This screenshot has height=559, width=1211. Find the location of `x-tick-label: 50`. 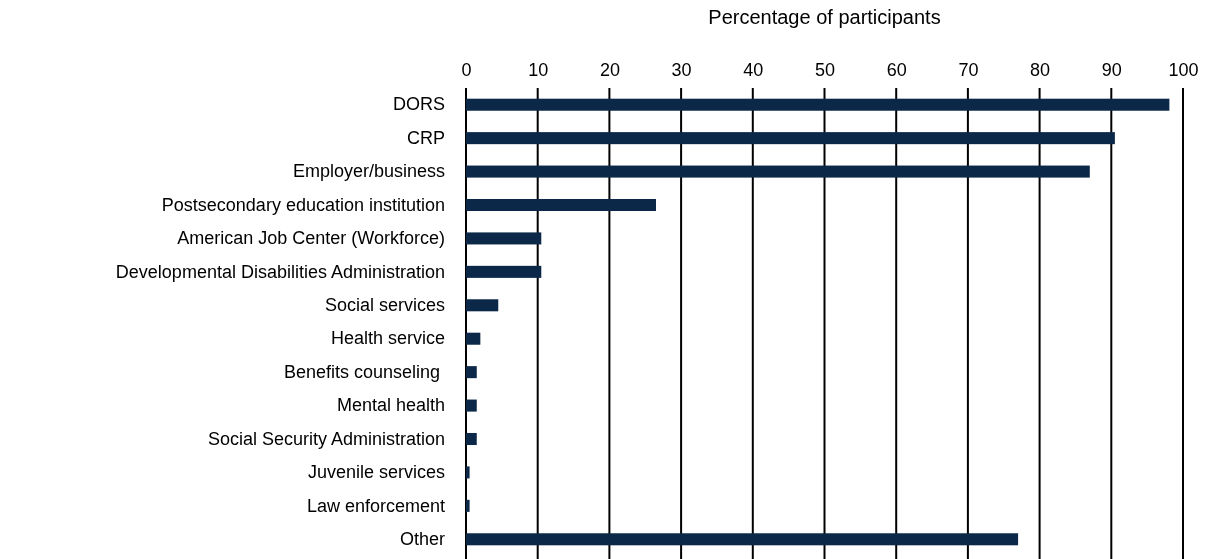

x-tick-label: 50 is located at coordinates (825, 70).